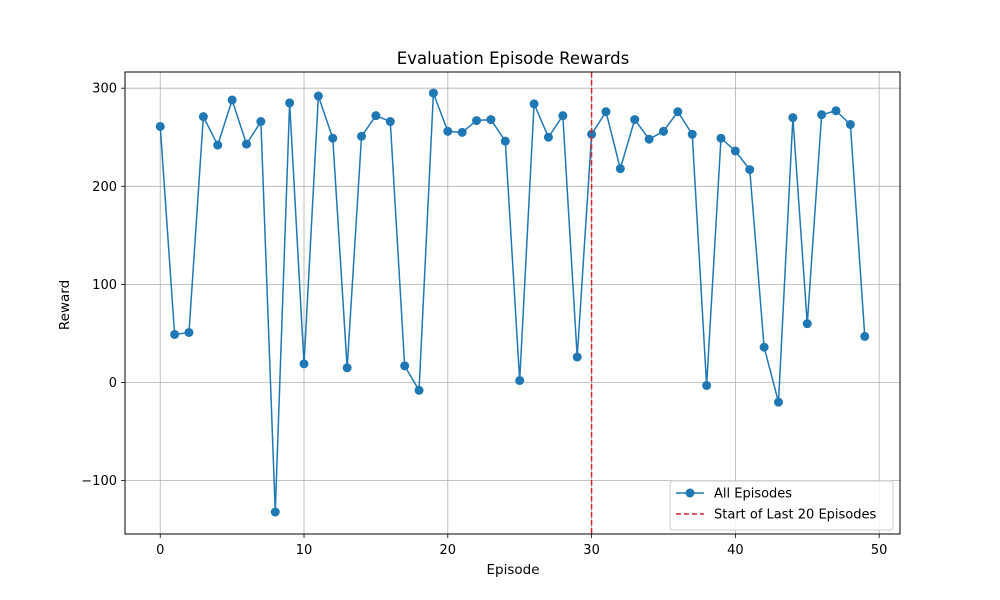  I want to click on legend-label-all-episodes: All Episodes, so click(753, 494).